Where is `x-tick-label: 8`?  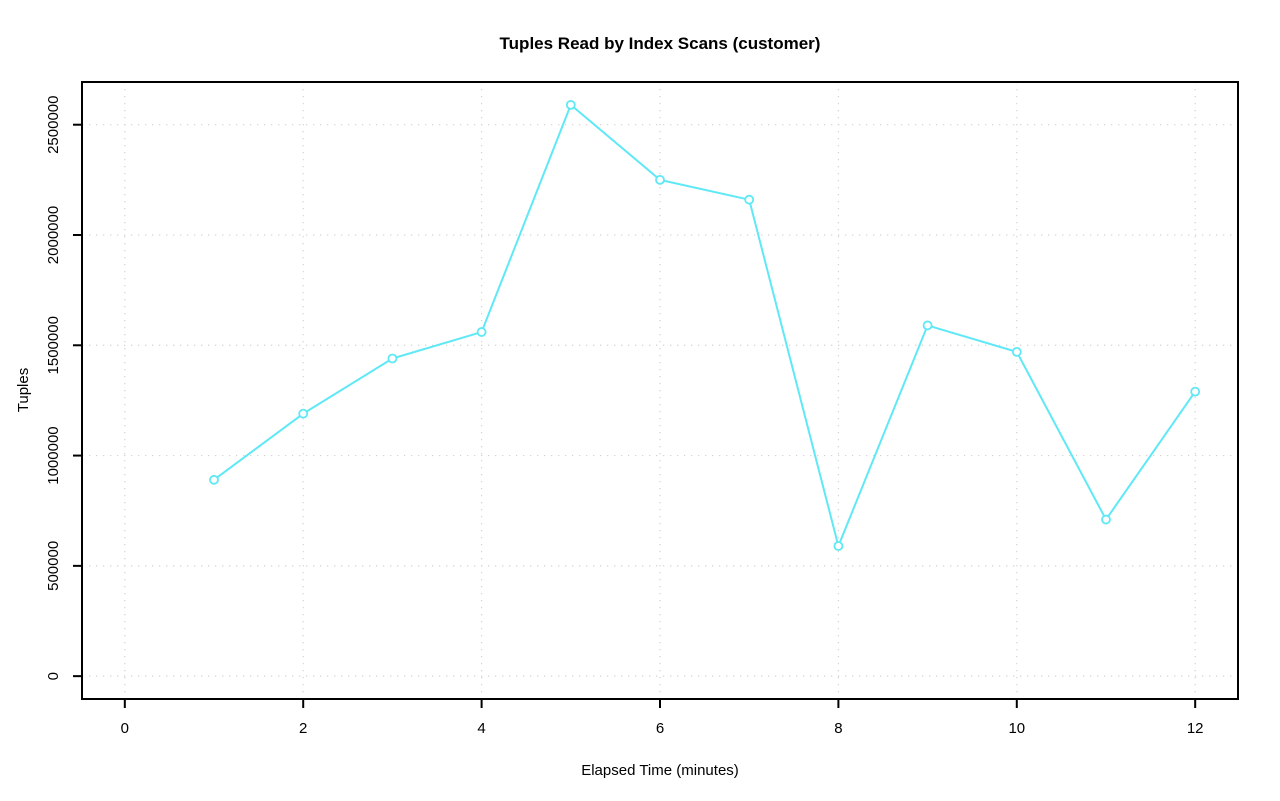
x-tick-label: 8 is located at coordinates (838, 728).